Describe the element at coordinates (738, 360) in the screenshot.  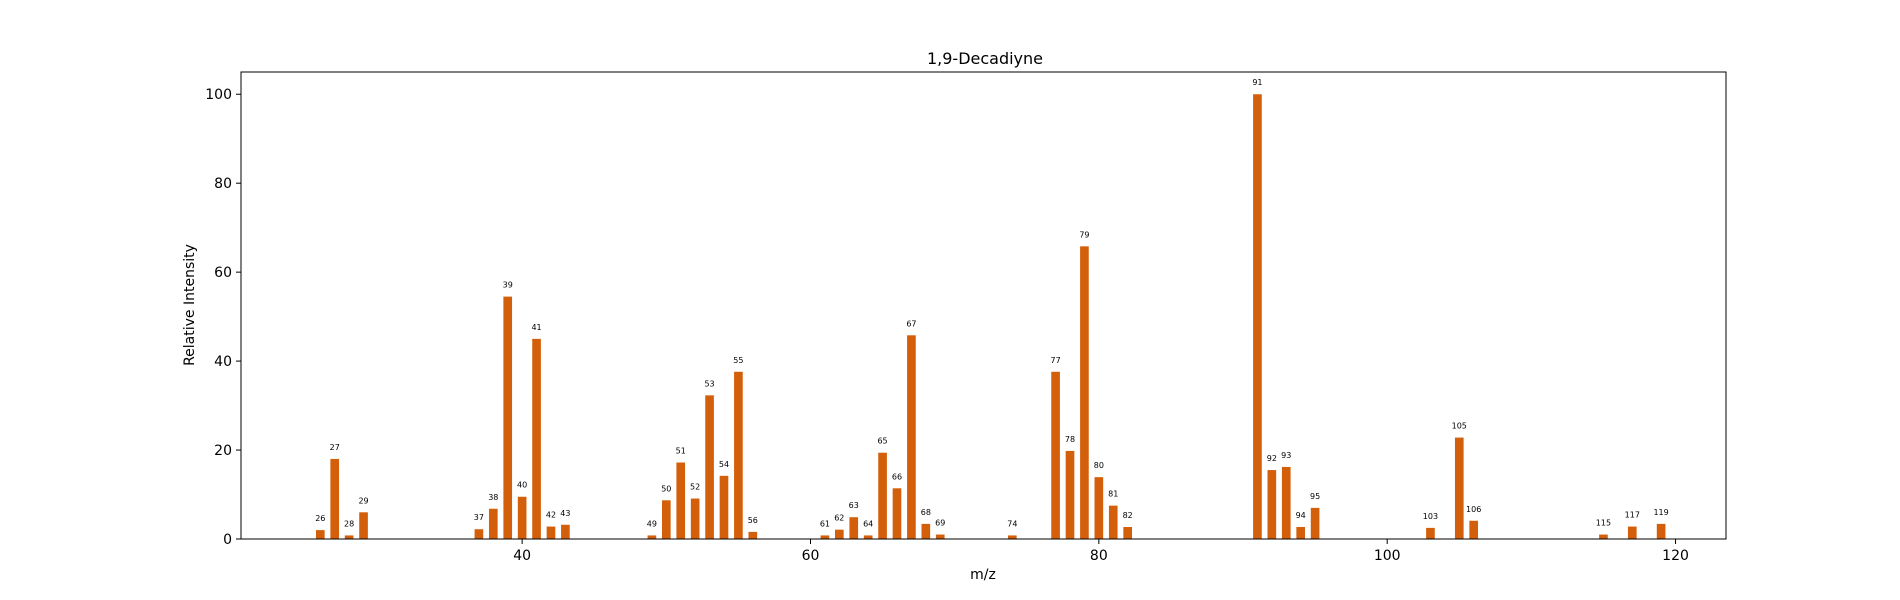
I see `data-label-mz-55: 55` at that location.